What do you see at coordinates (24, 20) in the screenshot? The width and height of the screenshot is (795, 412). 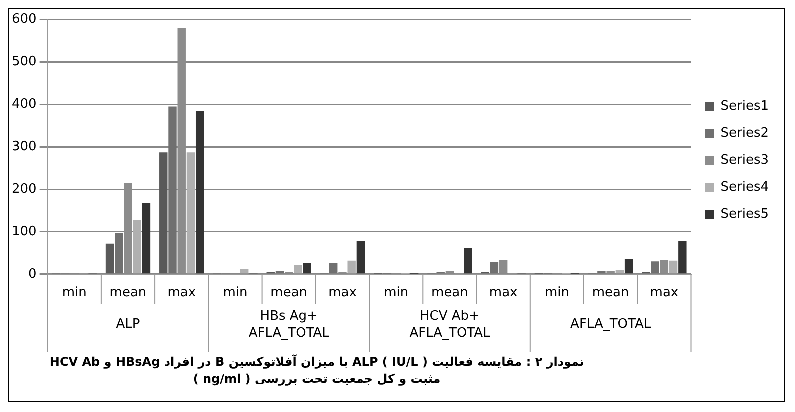 I see `y-tick-label: 600` at bounding box center [24, 20].